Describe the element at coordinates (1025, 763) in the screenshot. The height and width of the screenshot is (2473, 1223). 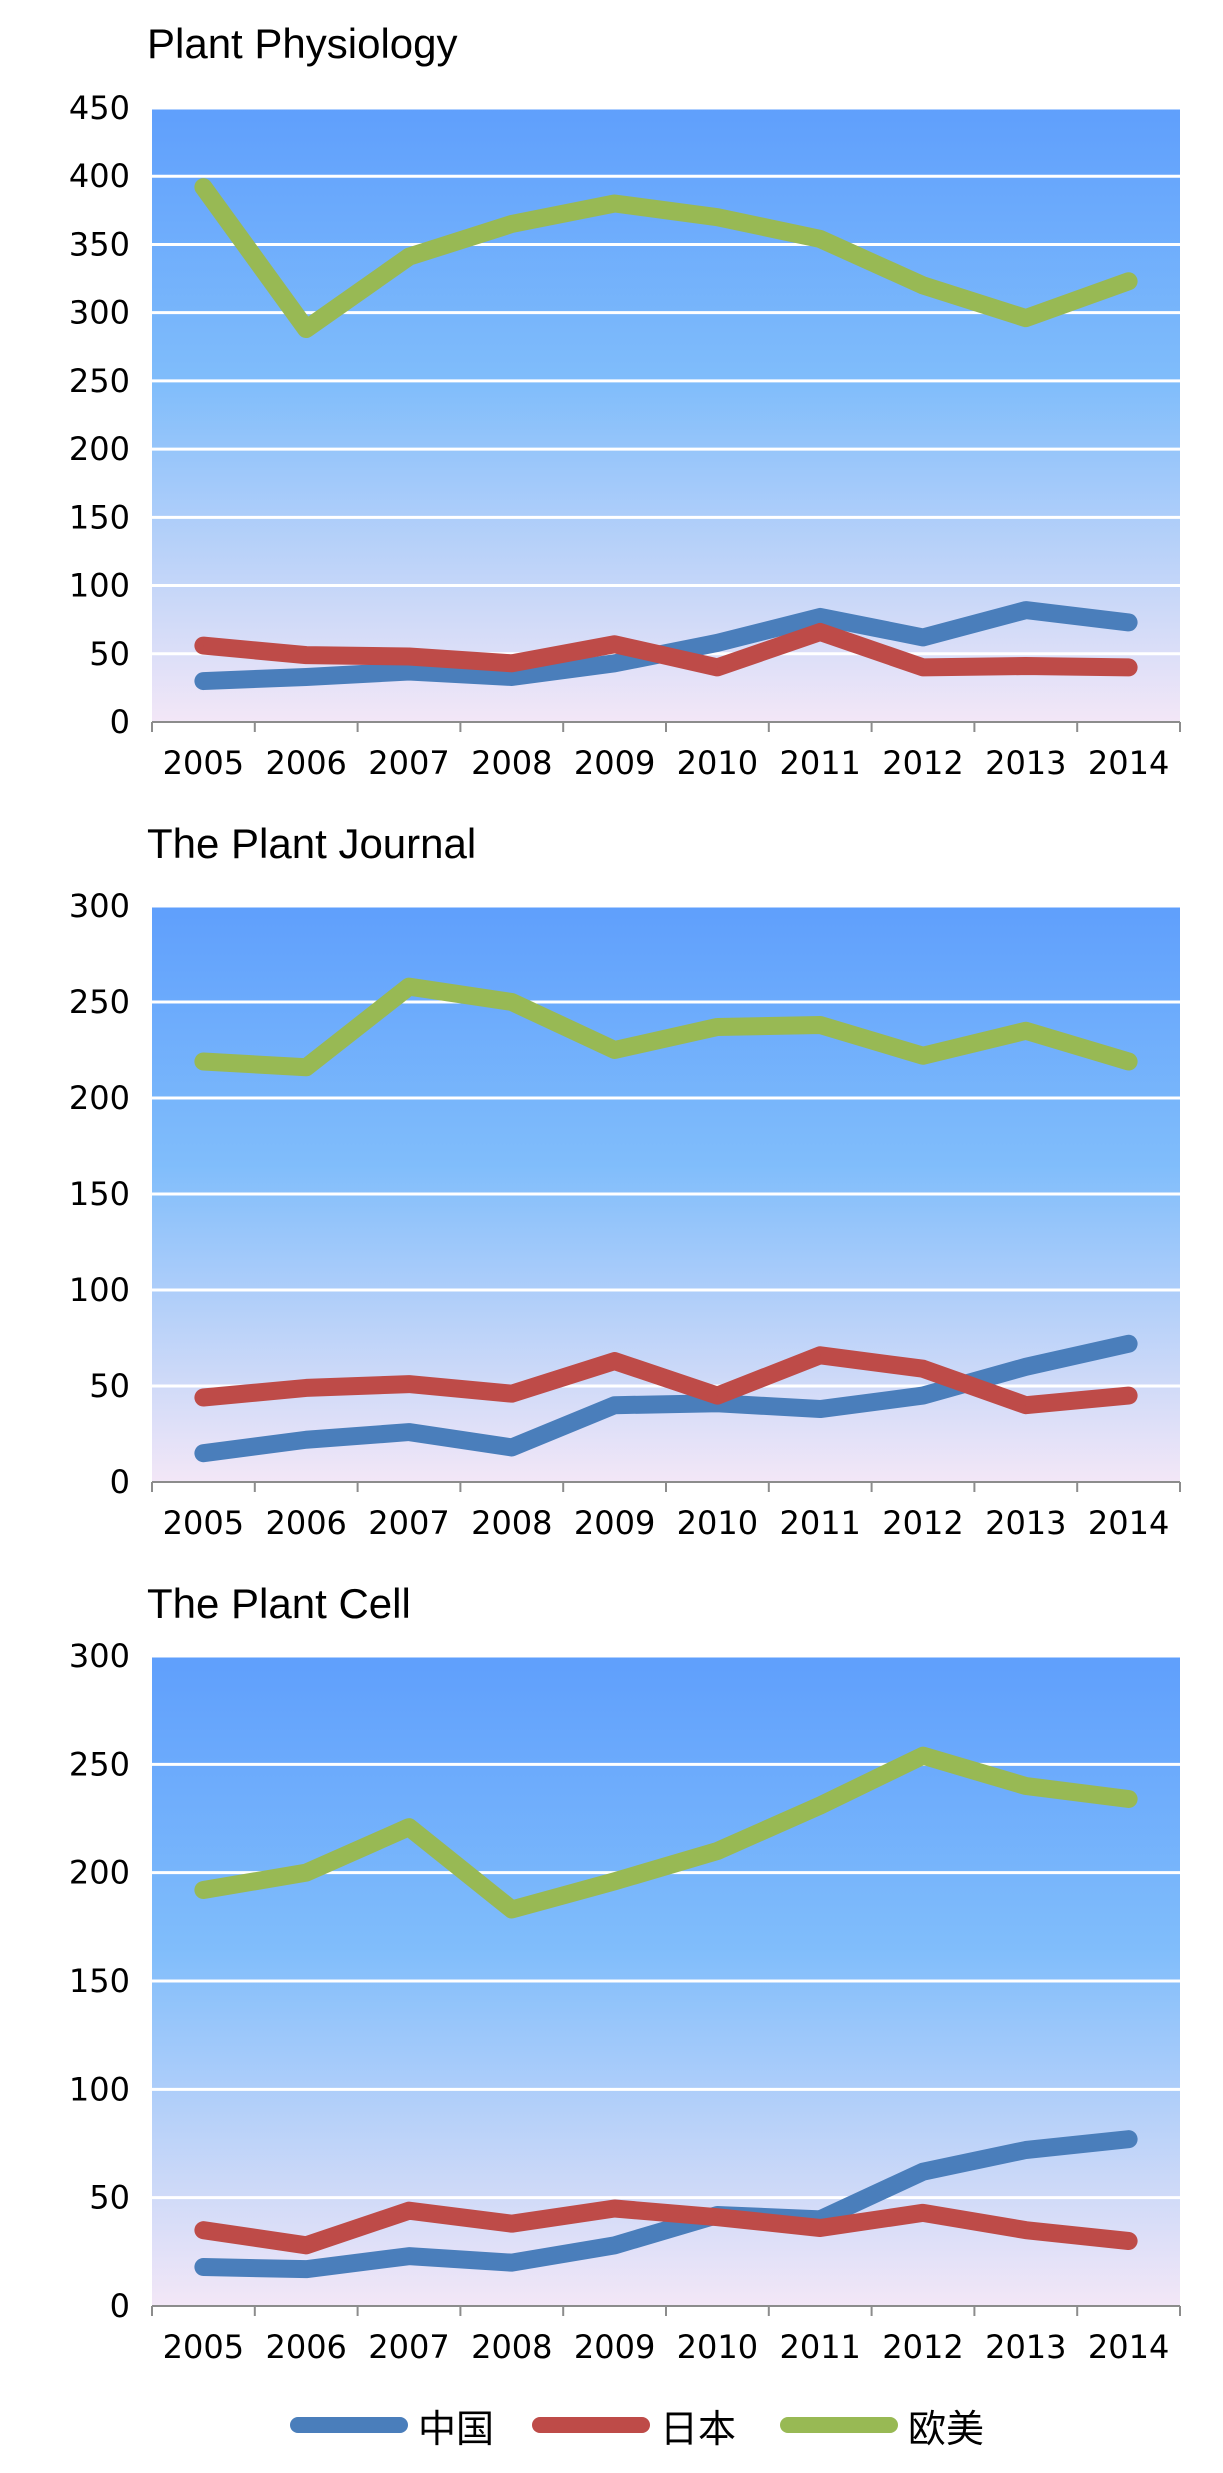
I see `x-tick-label: 2013` at that location.